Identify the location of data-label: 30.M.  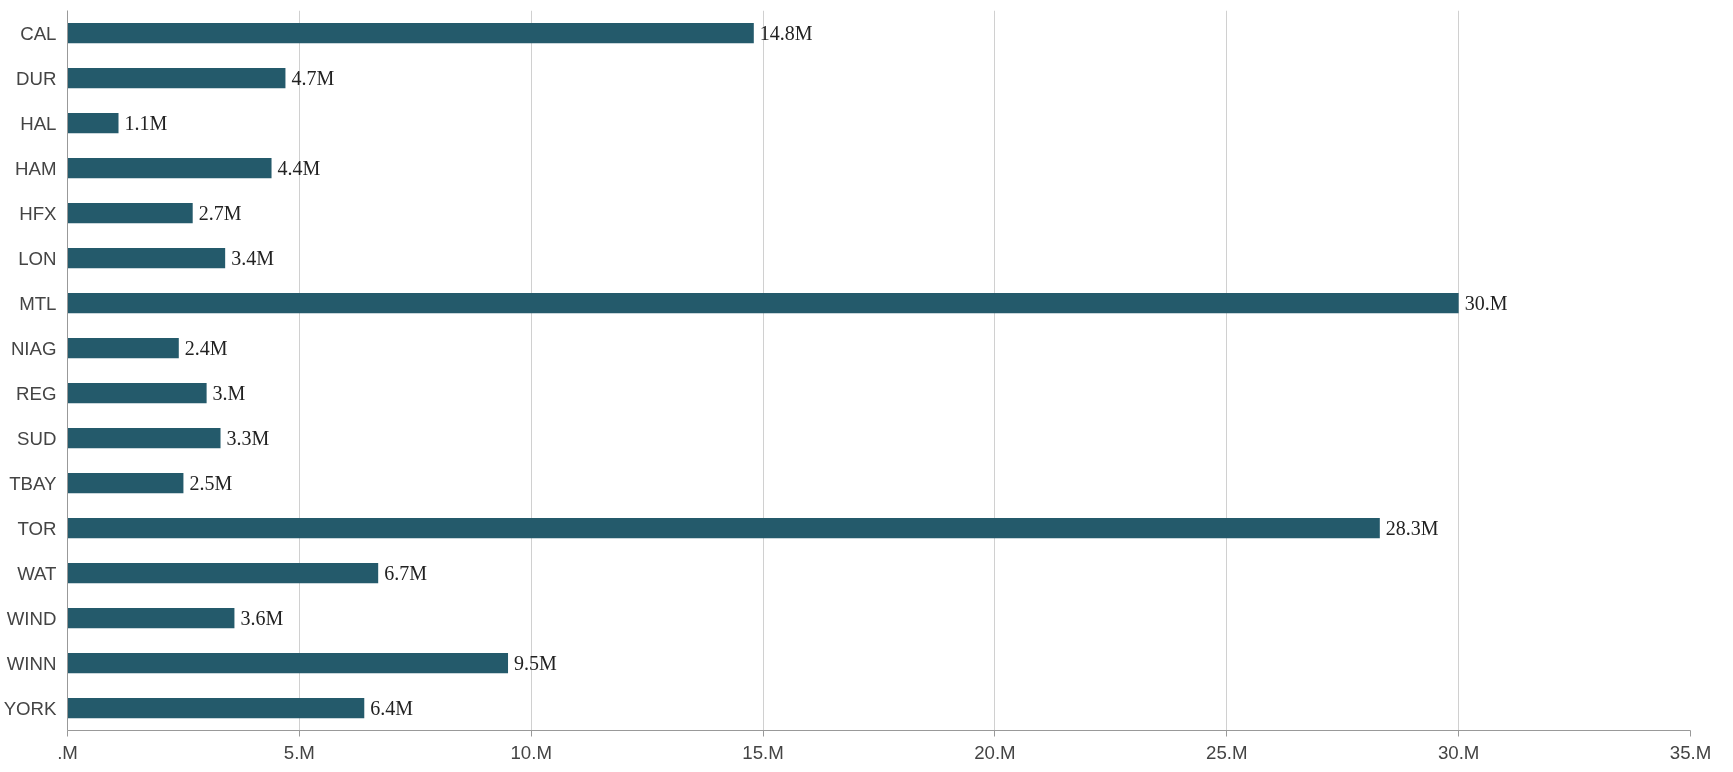
(1486, 303).